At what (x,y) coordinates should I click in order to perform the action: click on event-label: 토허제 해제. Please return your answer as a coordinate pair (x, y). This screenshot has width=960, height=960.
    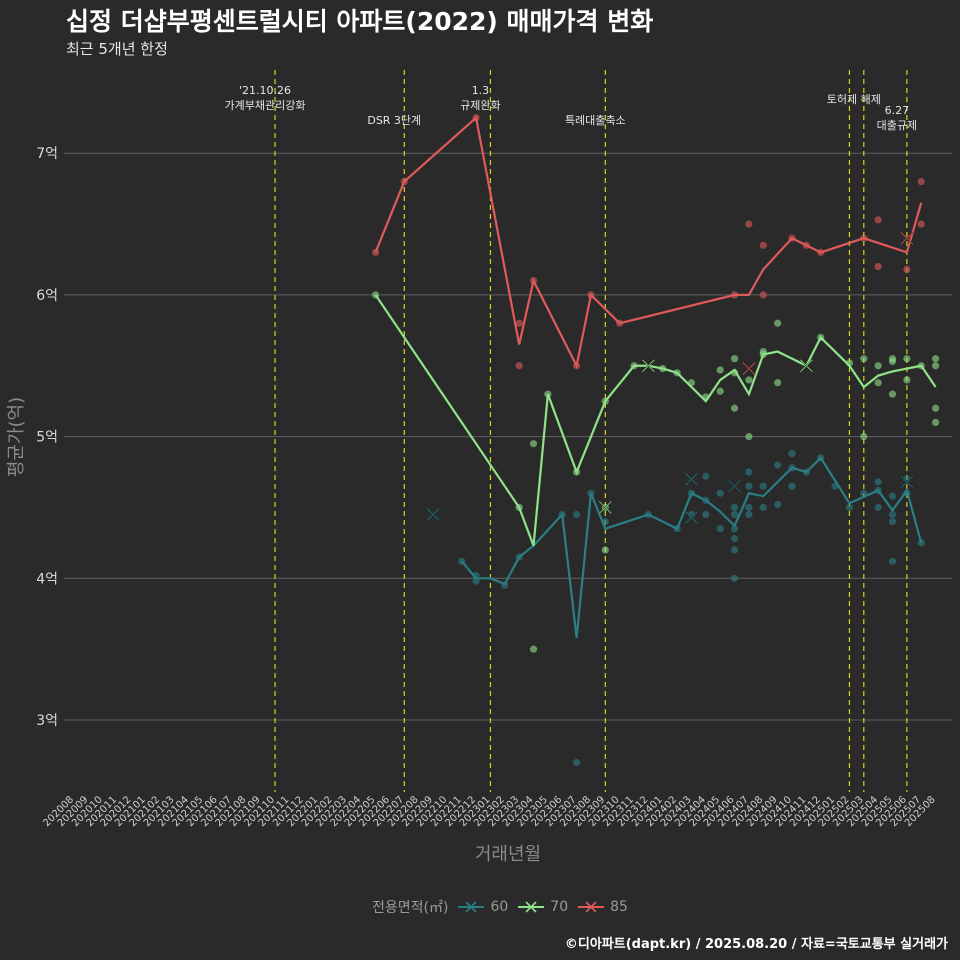
    Looking at the image, I should click on (854, 99).